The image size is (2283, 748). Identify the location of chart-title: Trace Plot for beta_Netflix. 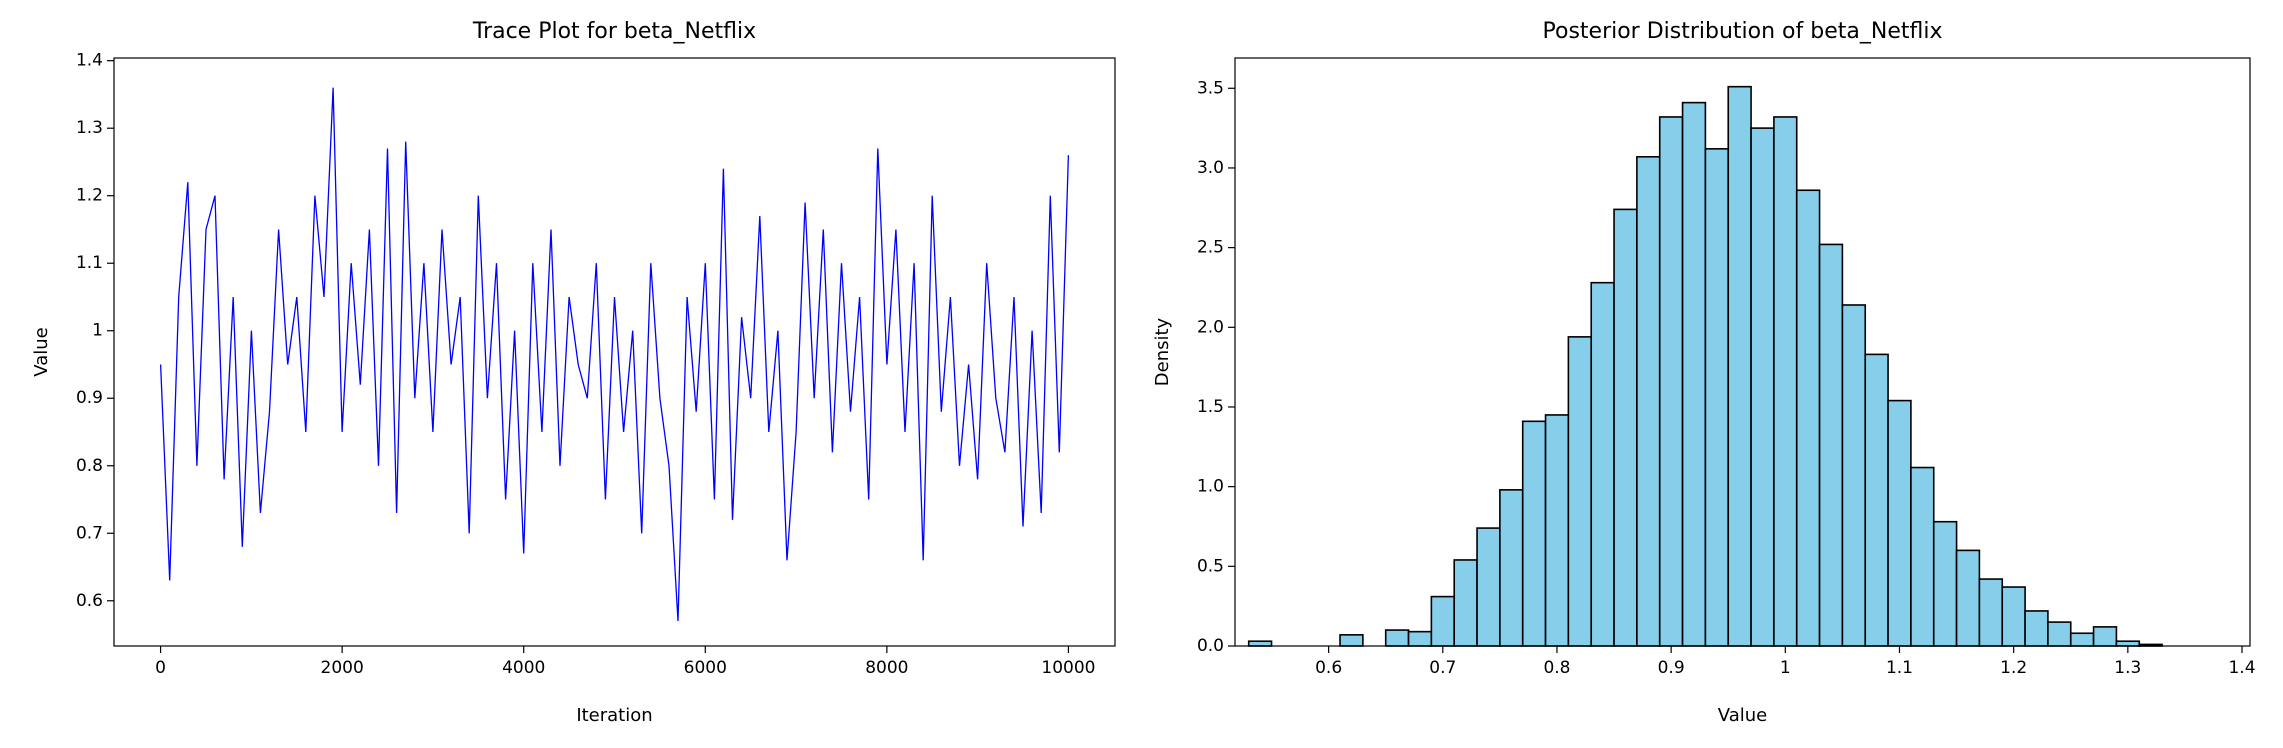
(614, 31).